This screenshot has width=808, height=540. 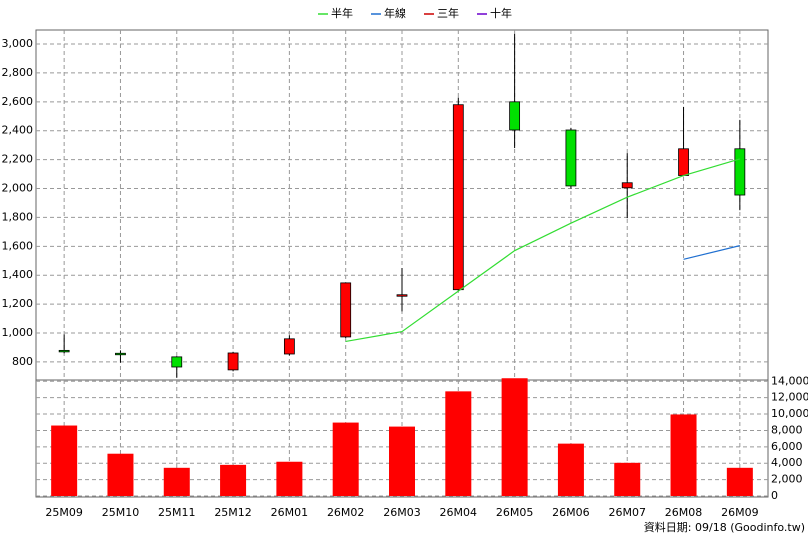 What do you see at coordinates (684, 512) in the screenshot?
I see `x-tick-label: 26M08` at bounding box center [684, 512].